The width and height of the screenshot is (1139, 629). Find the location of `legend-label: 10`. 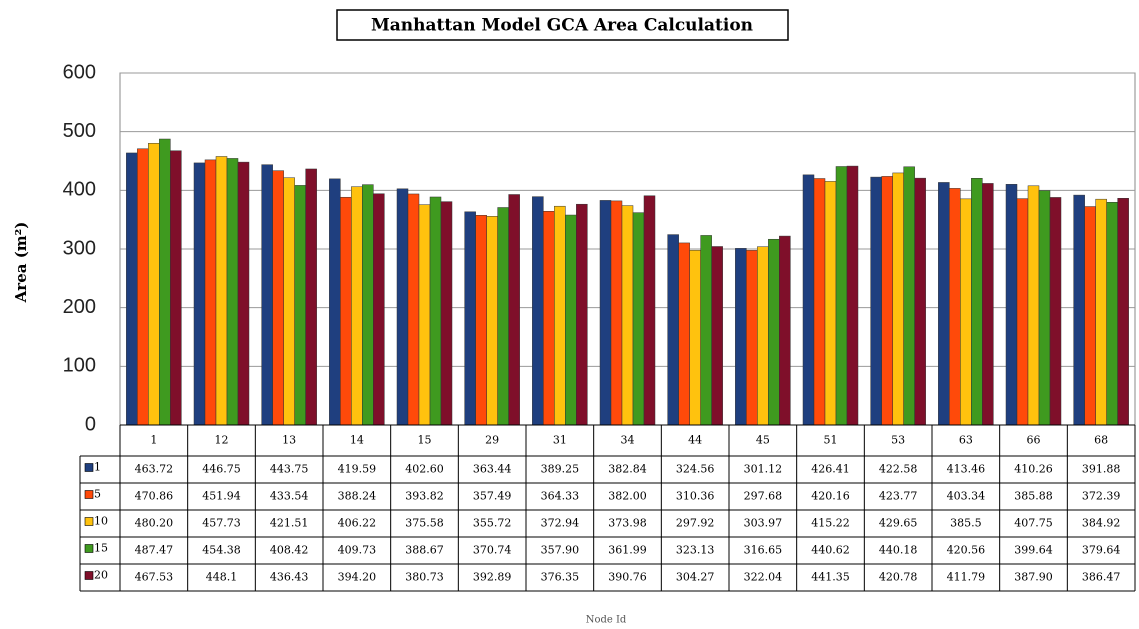

legend-label: 10 is located at coordinates (101, 521).